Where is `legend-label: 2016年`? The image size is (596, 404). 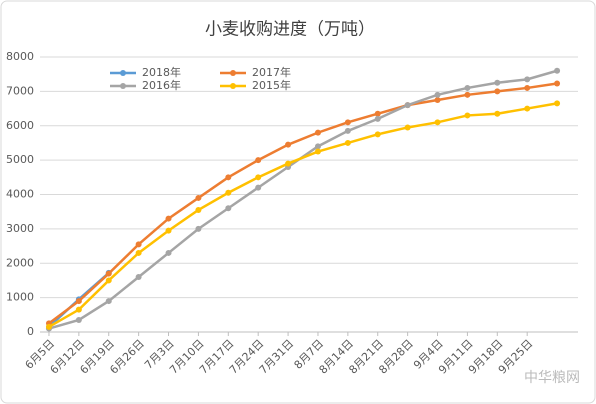 legend-label: 2016年 is located at coordinates (161, 85).